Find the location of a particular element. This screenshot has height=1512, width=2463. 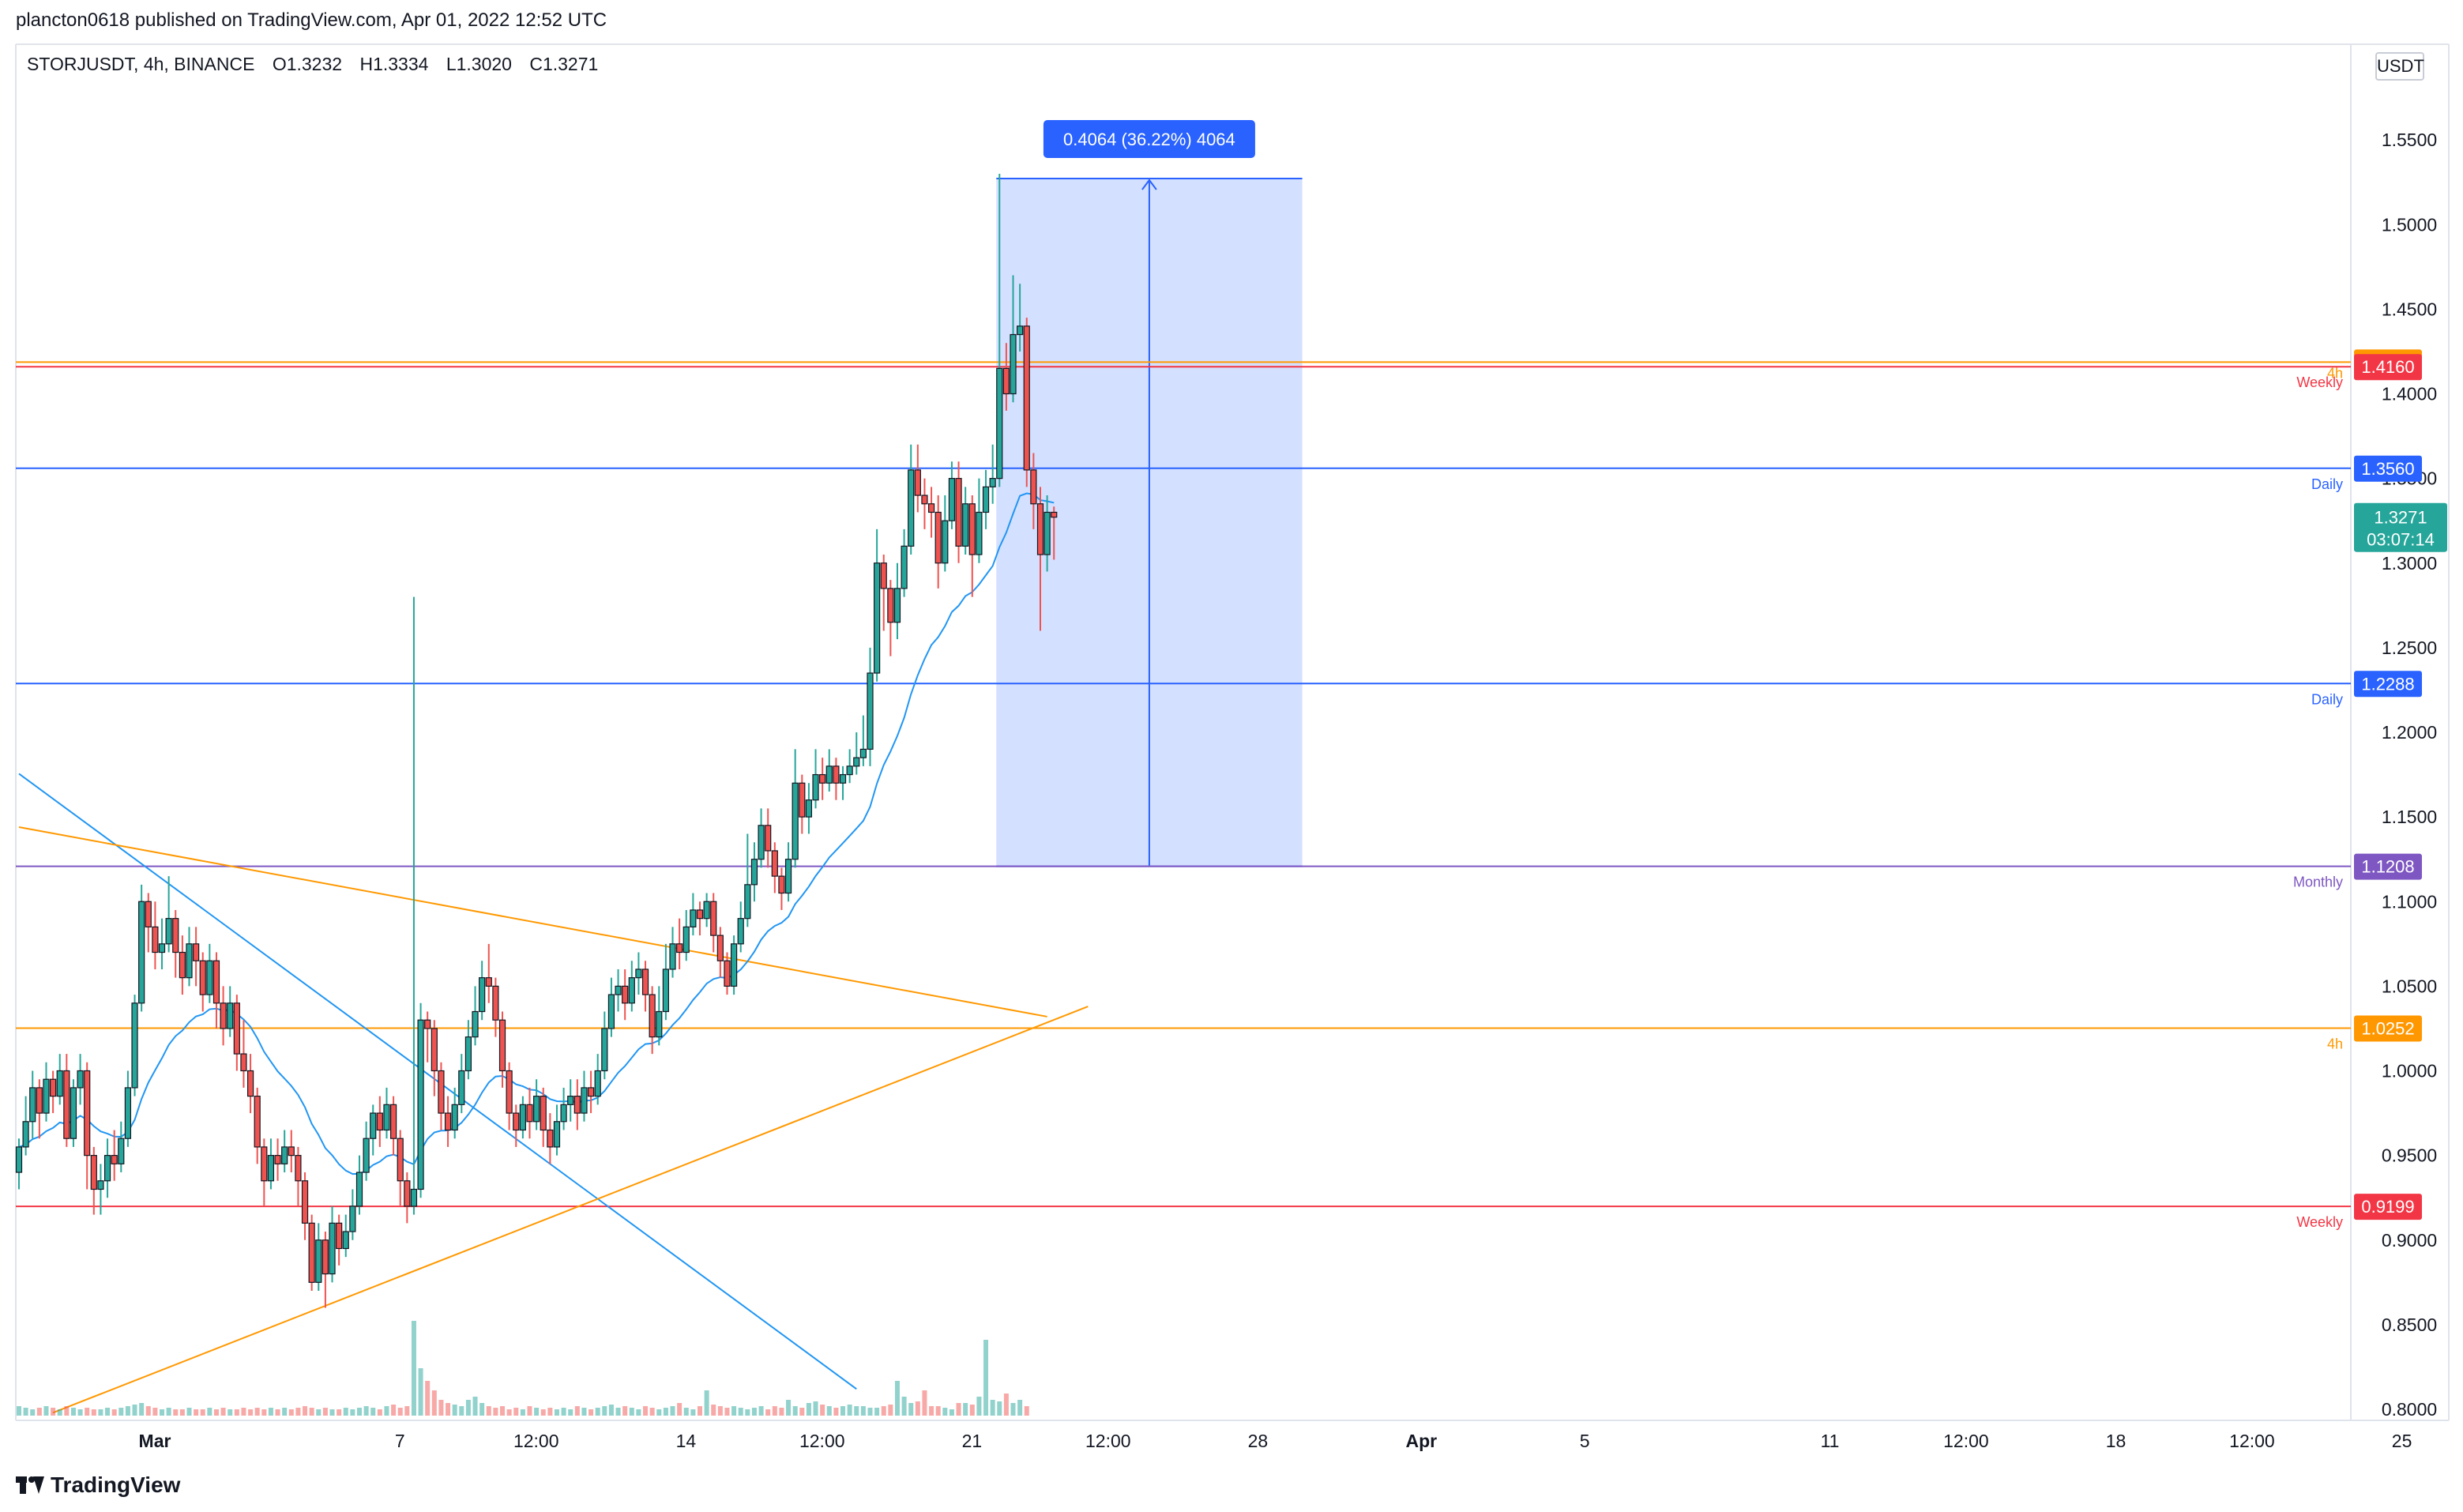

price-tick-label: 1.4000 is located at coordinates (2410, 394).